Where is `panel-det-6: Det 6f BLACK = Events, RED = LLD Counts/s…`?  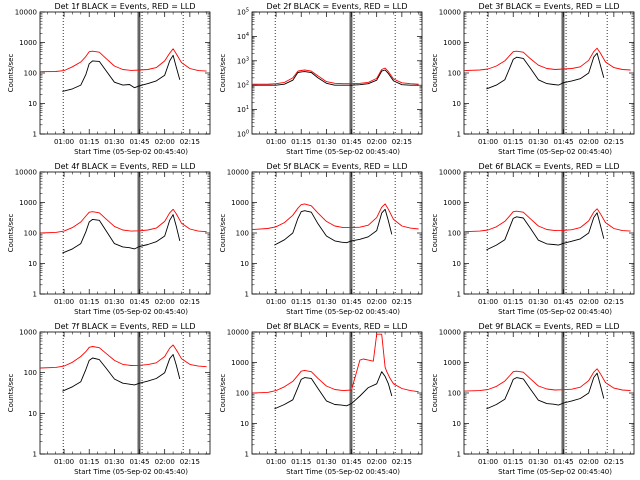
panel-det-6: Det 6f BLACK = Events, RED = LLD Counts/s… is located at coordinates (533, 239).